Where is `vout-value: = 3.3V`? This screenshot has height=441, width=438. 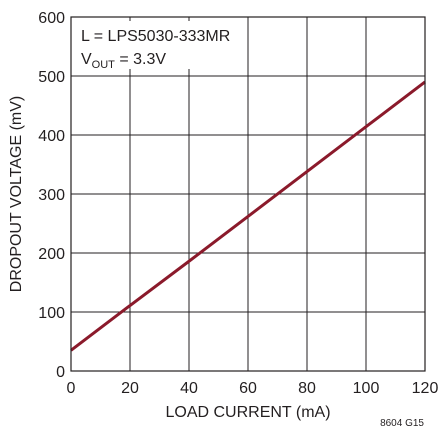
vout-value: = 3.3V is located at coordinates (140, 59).